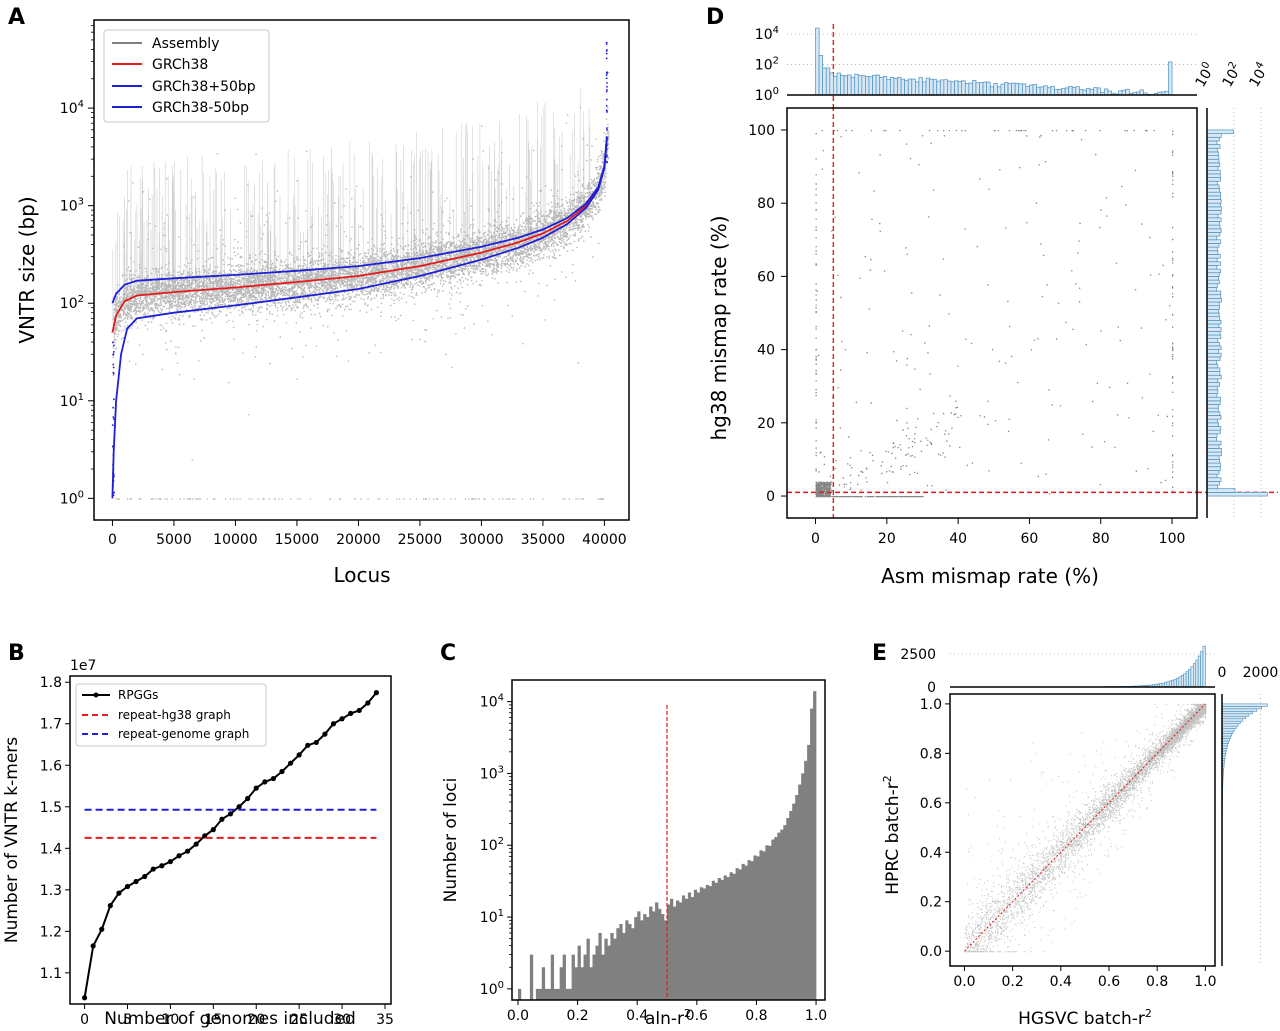  I want to click on top-marginal-tick-label: 0, so click(931, 688).